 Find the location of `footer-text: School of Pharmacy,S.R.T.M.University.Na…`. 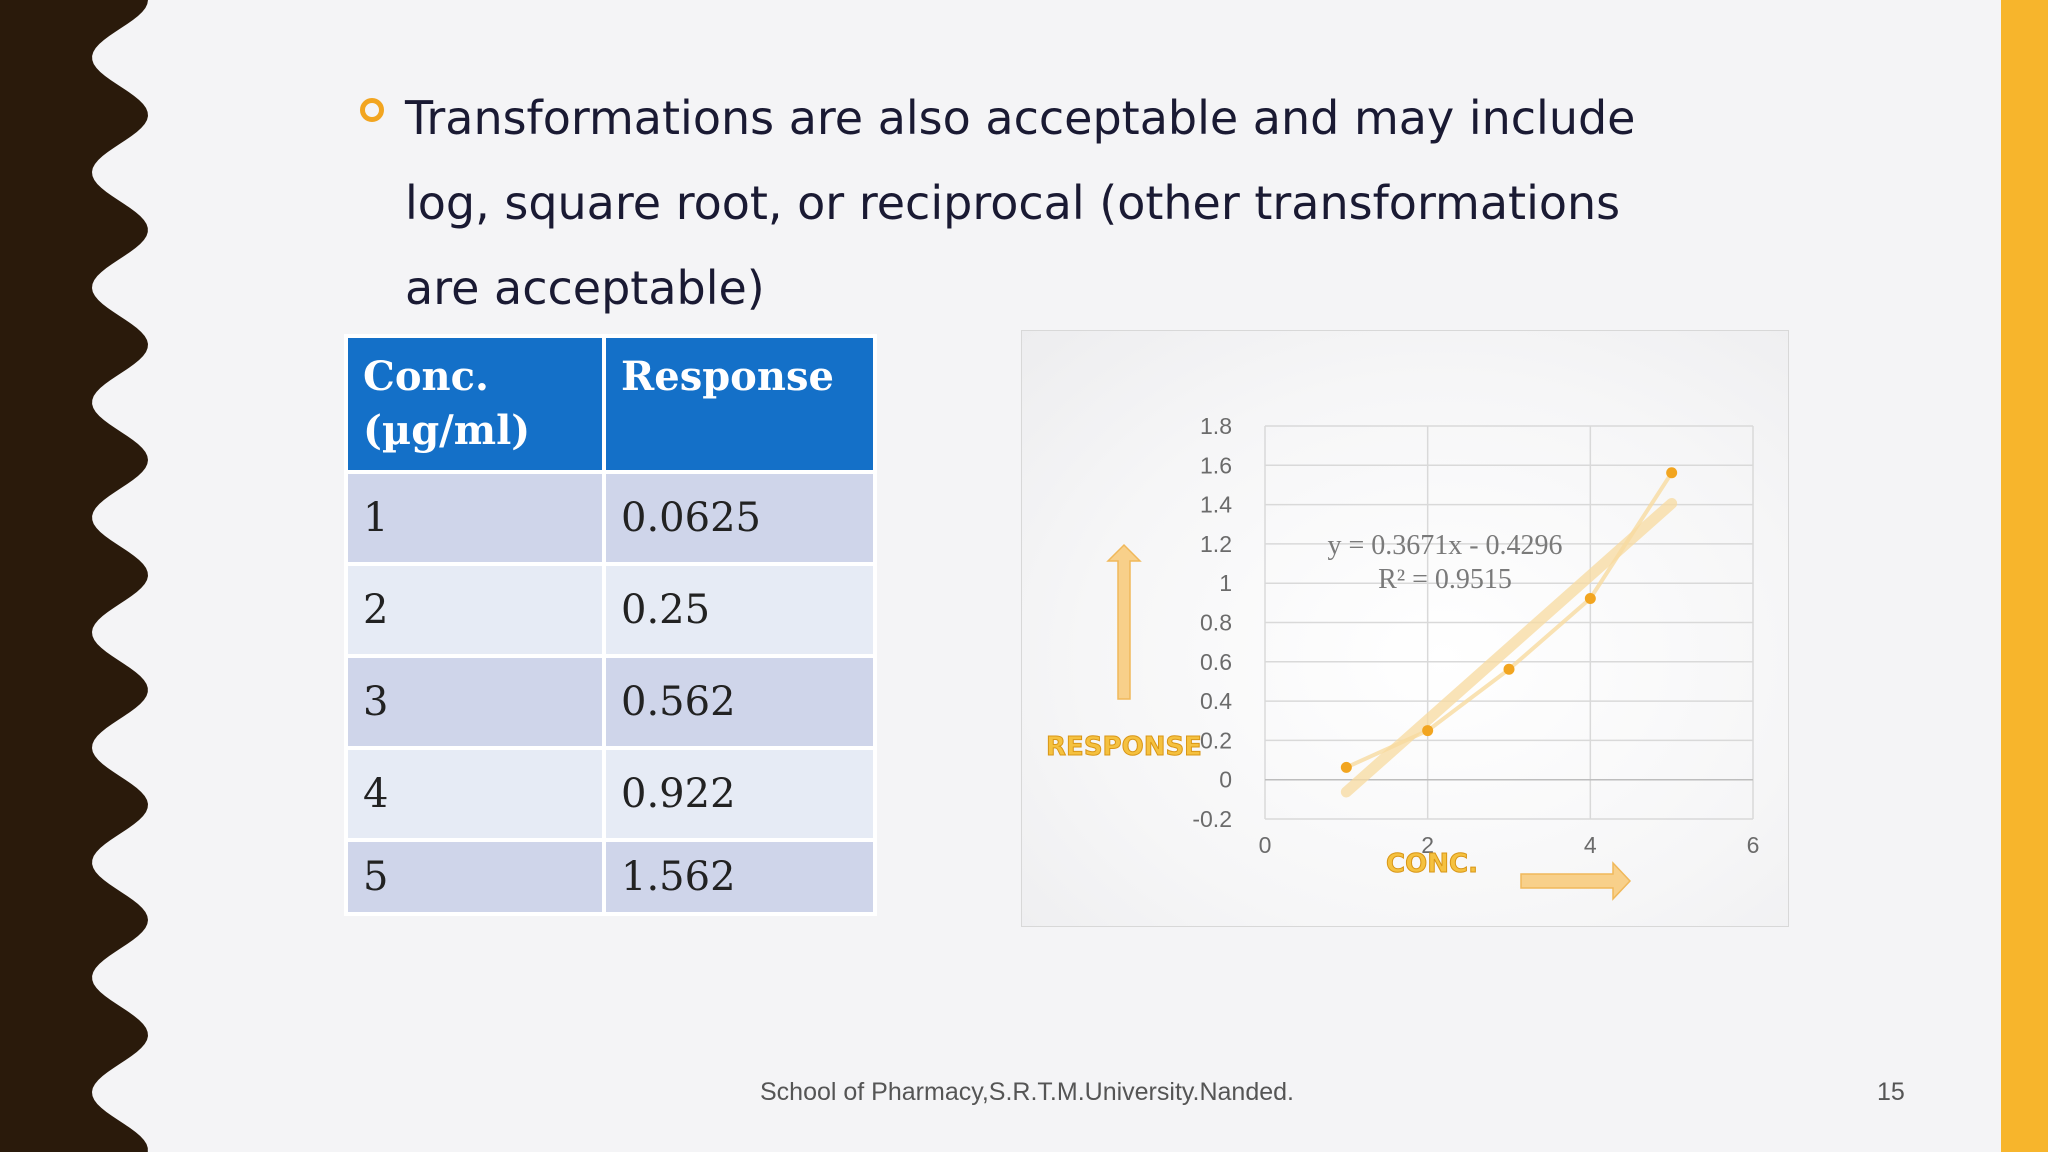

footer-text: School of Pharmacy,S.R.T.M.University.Na… is located at coordinates (1027, 1092).